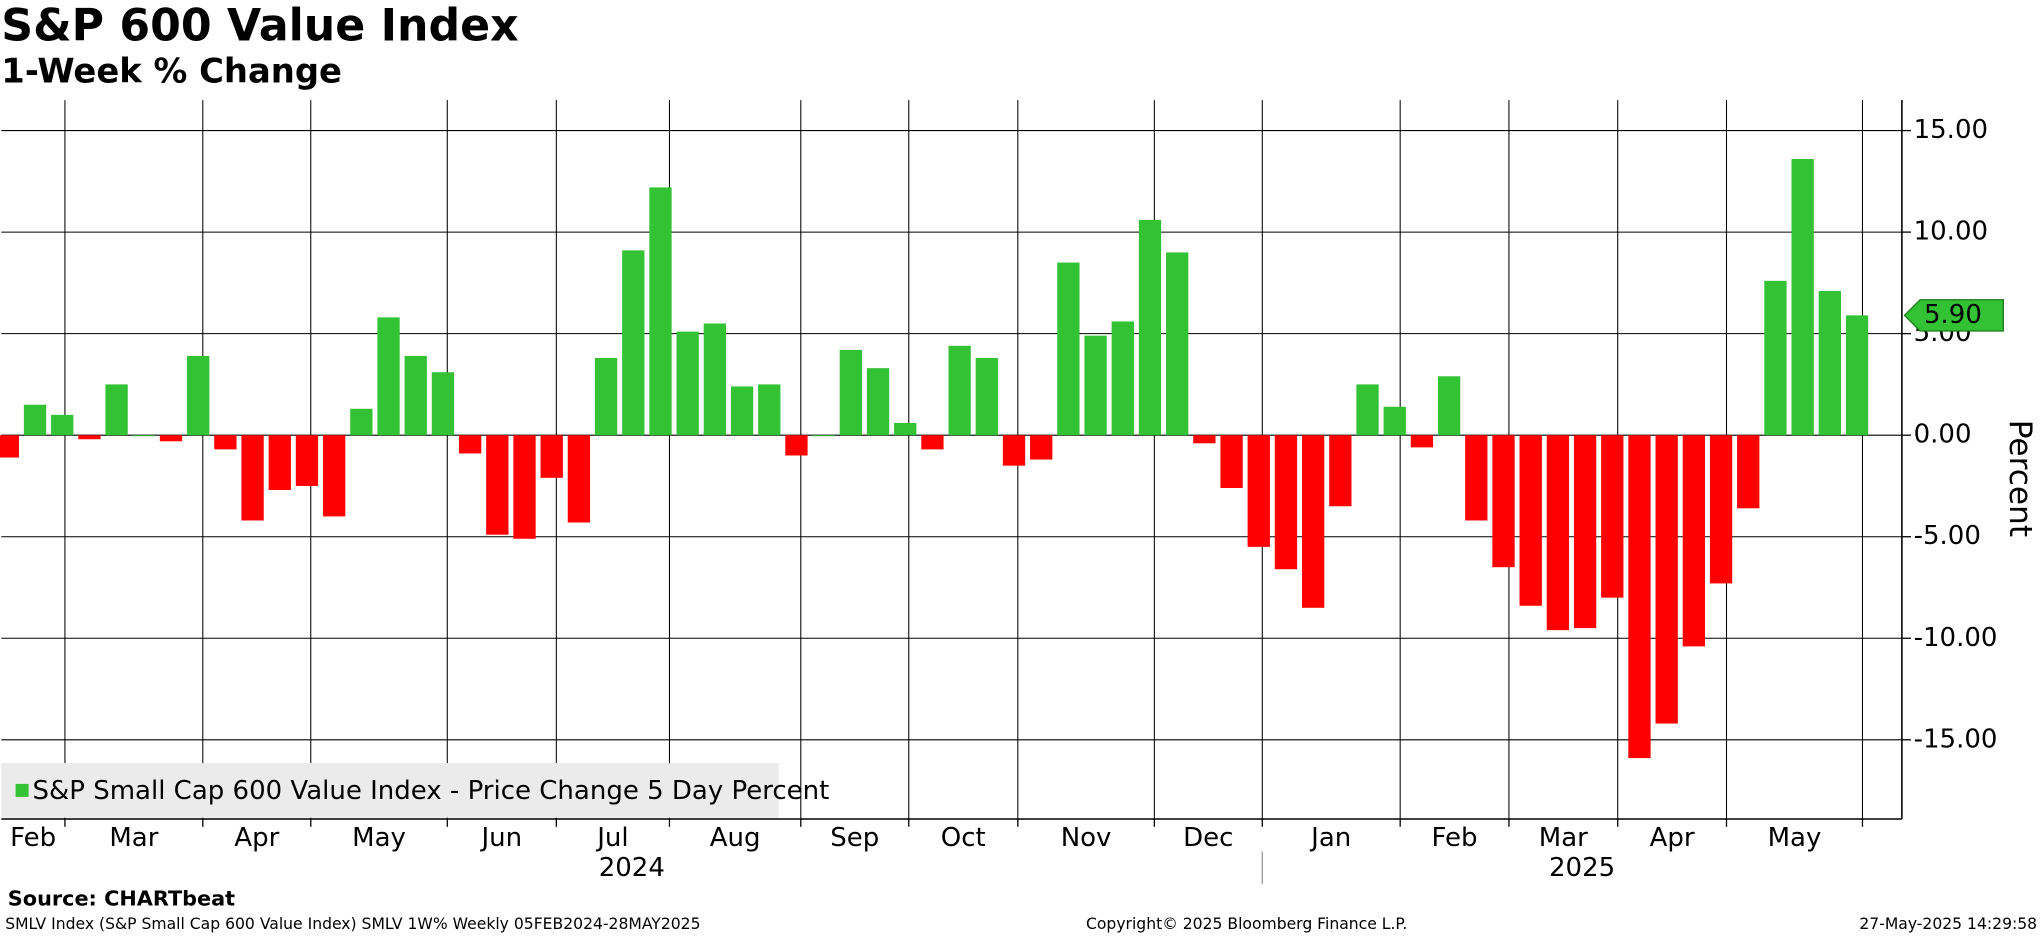 Image resolution: width=2041 pixels, height=936 pixels. I want to click on y-tick-label: -15.00, so click(1956, 739).